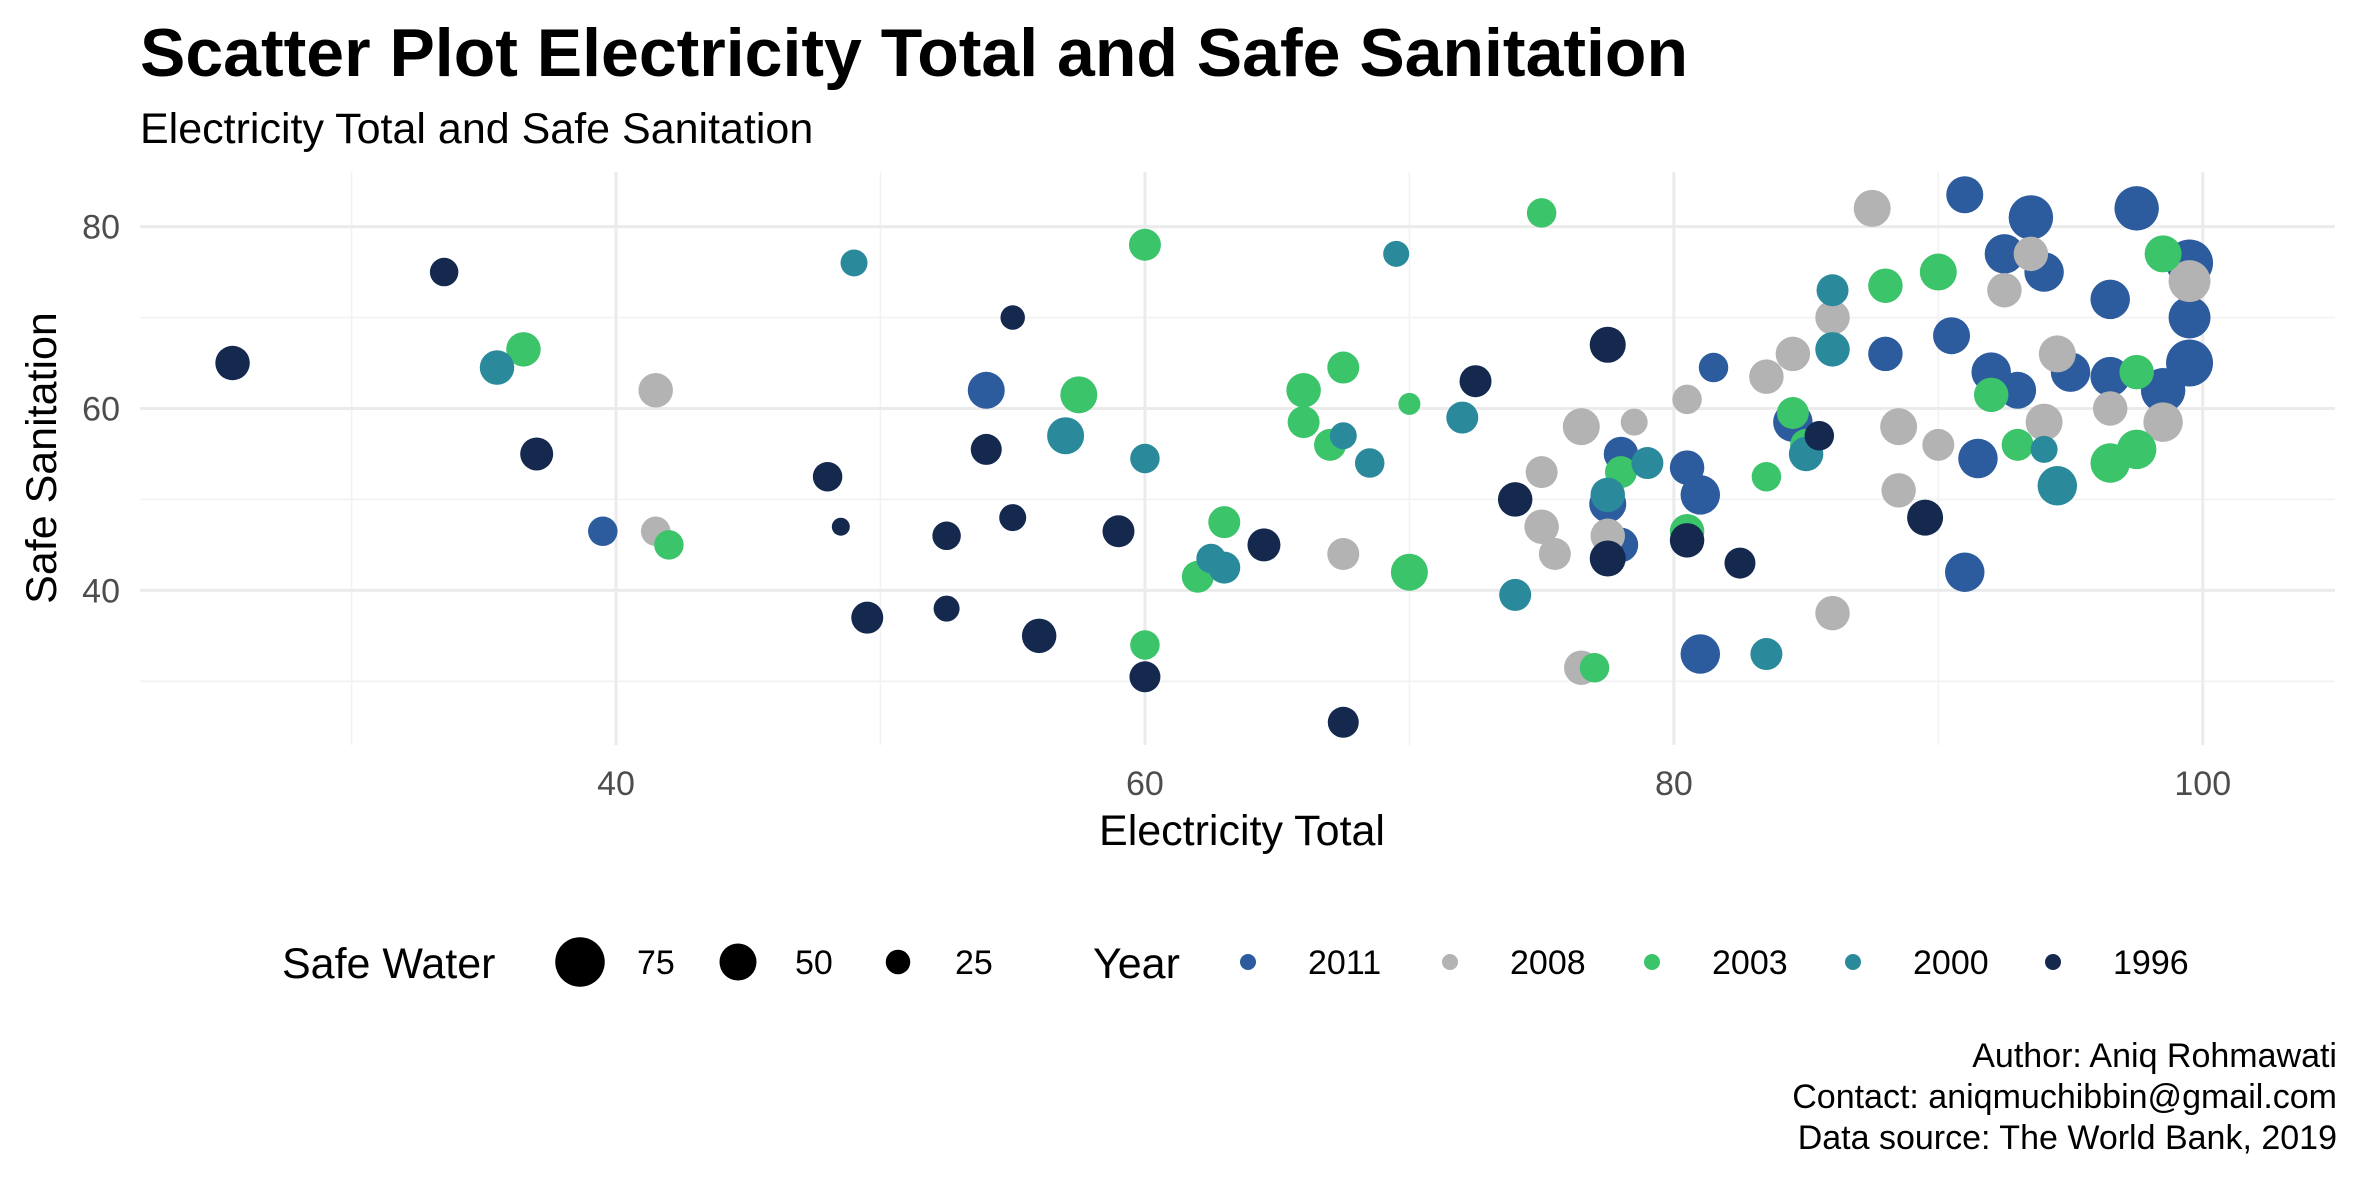 This screenshot has height=1181, width=2362. Describe the element at coordinates (1242, 831) in the screenshot. I see `x-axis-title: Electricity Total` at that location.